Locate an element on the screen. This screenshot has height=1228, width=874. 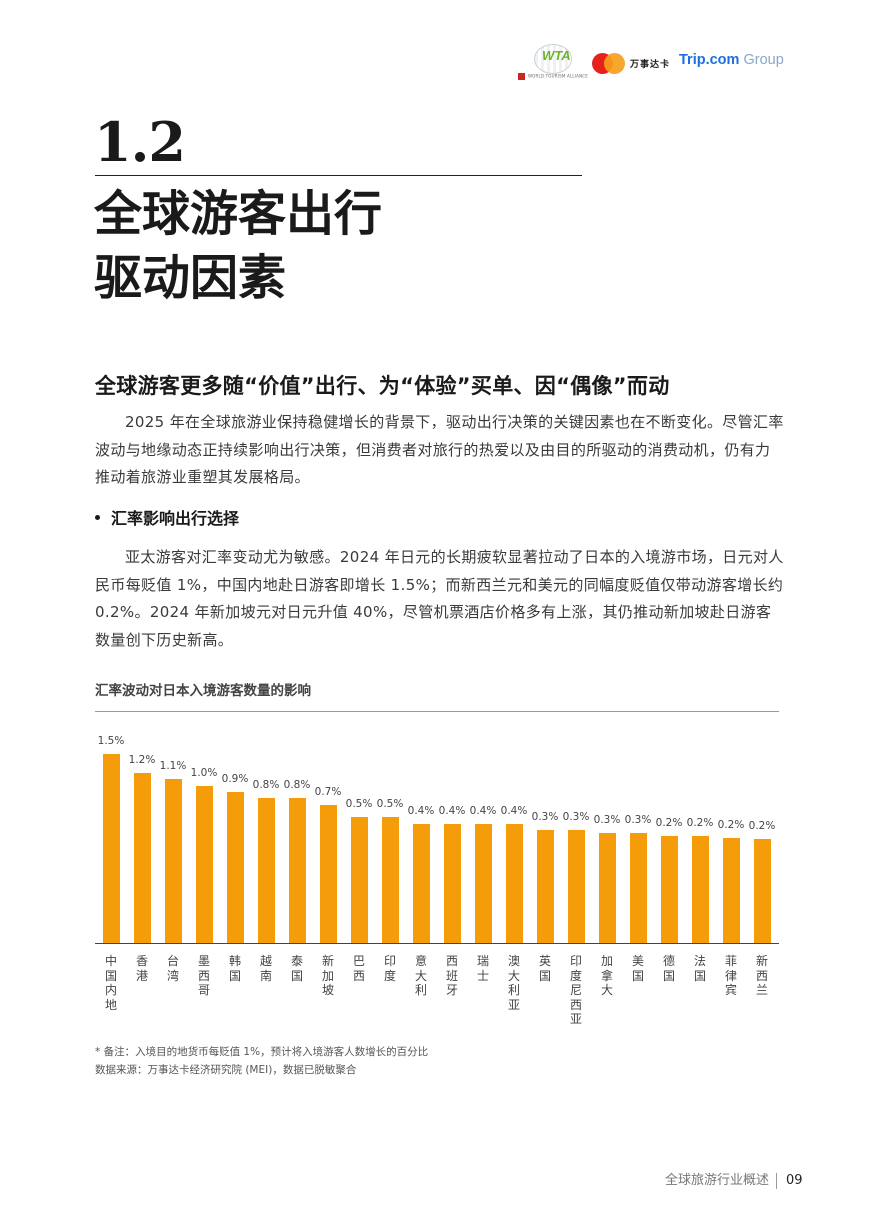
mastercard-yellow-circle-icon is located at coordinates (614, 63).